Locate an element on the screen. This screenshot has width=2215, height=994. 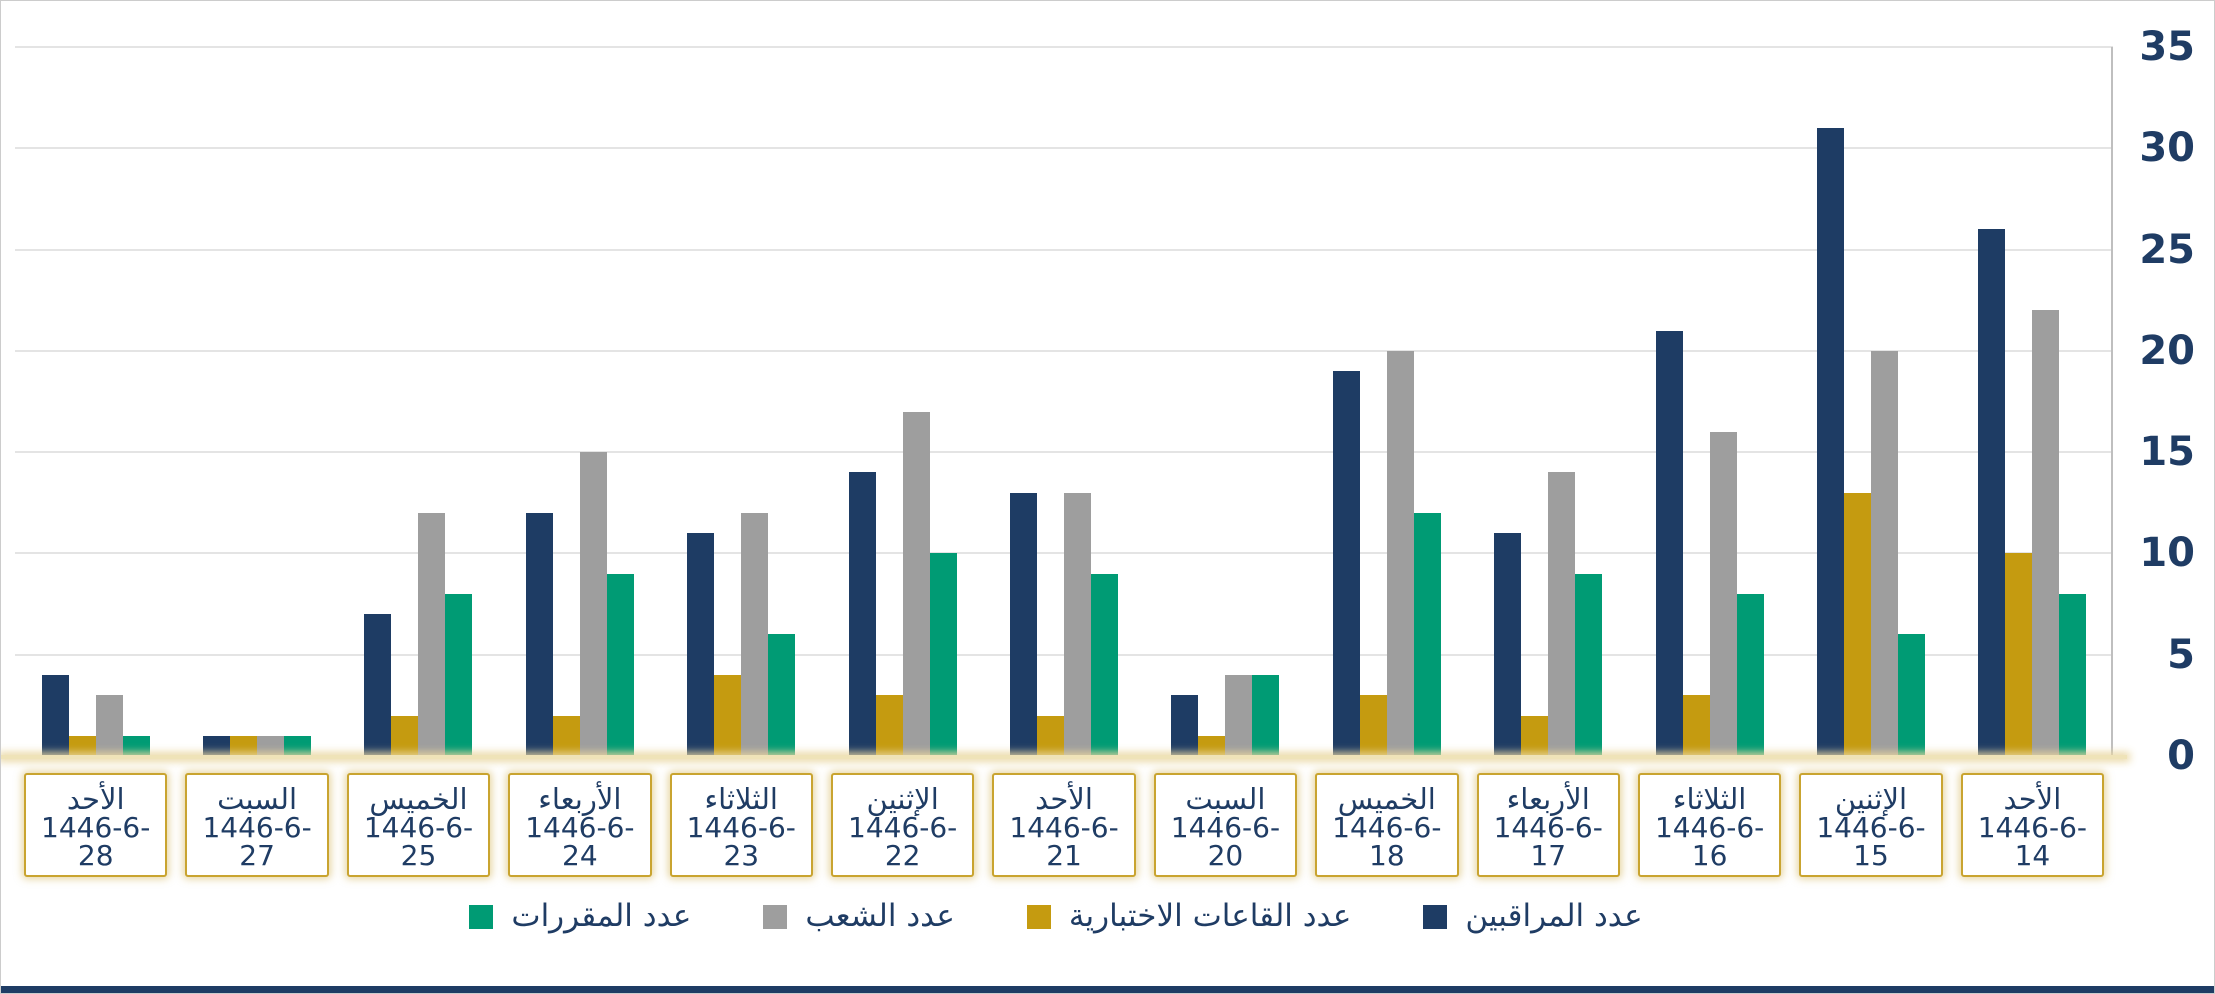
category-date: 1446-6-28 is located at coordinates (96, 841).